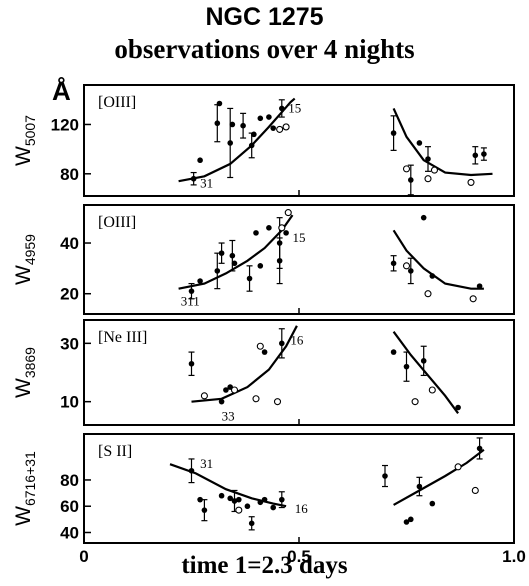 The height and width of the screenshot is (586, 529). Describe the element at coordinates (514, 556) in the screenshot. I see `x-tick-label: 1.0` at that location.